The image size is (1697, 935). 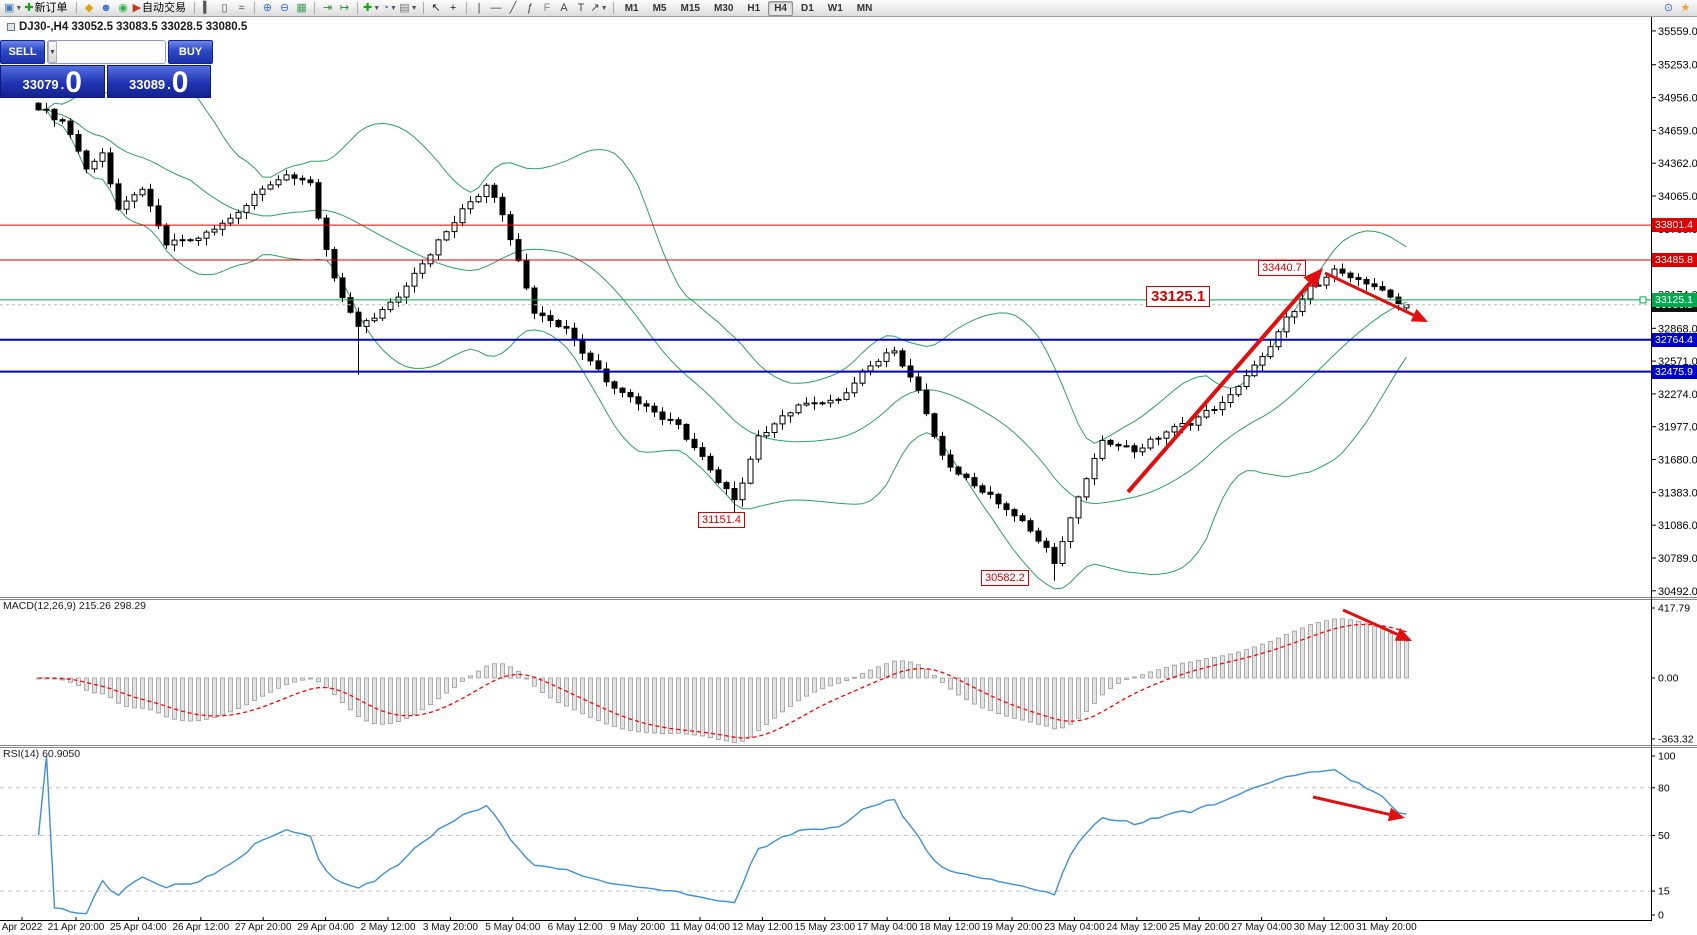 I want to click on chart-window-icon: ▣ ▼, so click(x=13, y=7).